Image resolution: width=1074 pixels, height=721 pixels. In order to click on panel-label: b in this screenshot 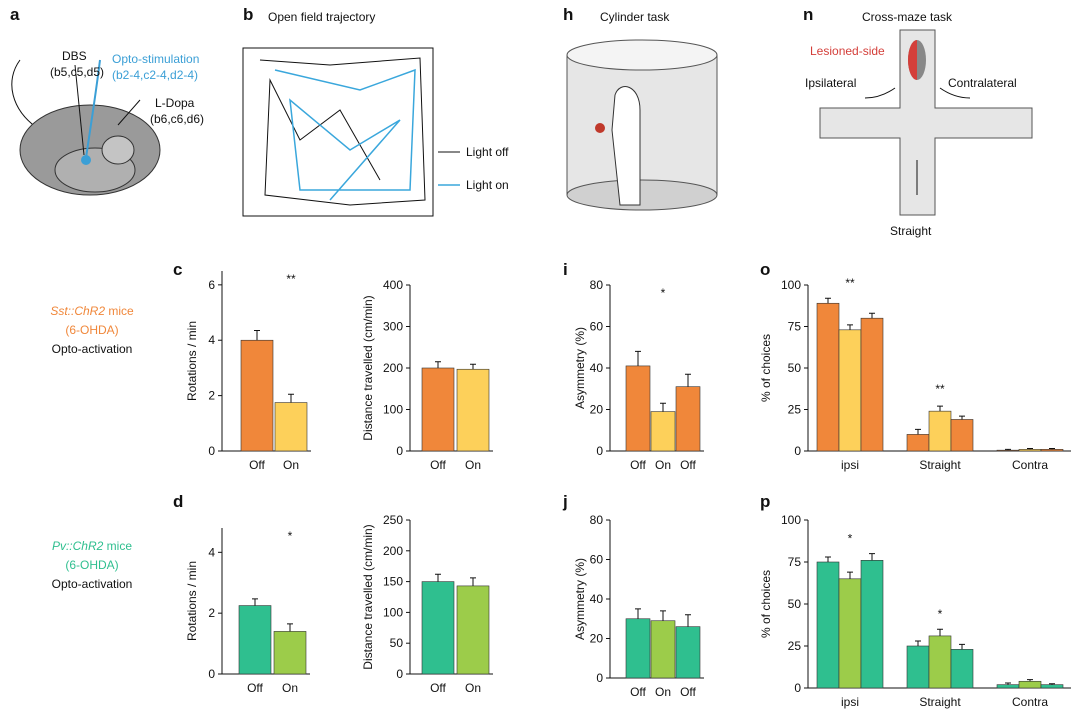, I will do `click(248, 14)`.